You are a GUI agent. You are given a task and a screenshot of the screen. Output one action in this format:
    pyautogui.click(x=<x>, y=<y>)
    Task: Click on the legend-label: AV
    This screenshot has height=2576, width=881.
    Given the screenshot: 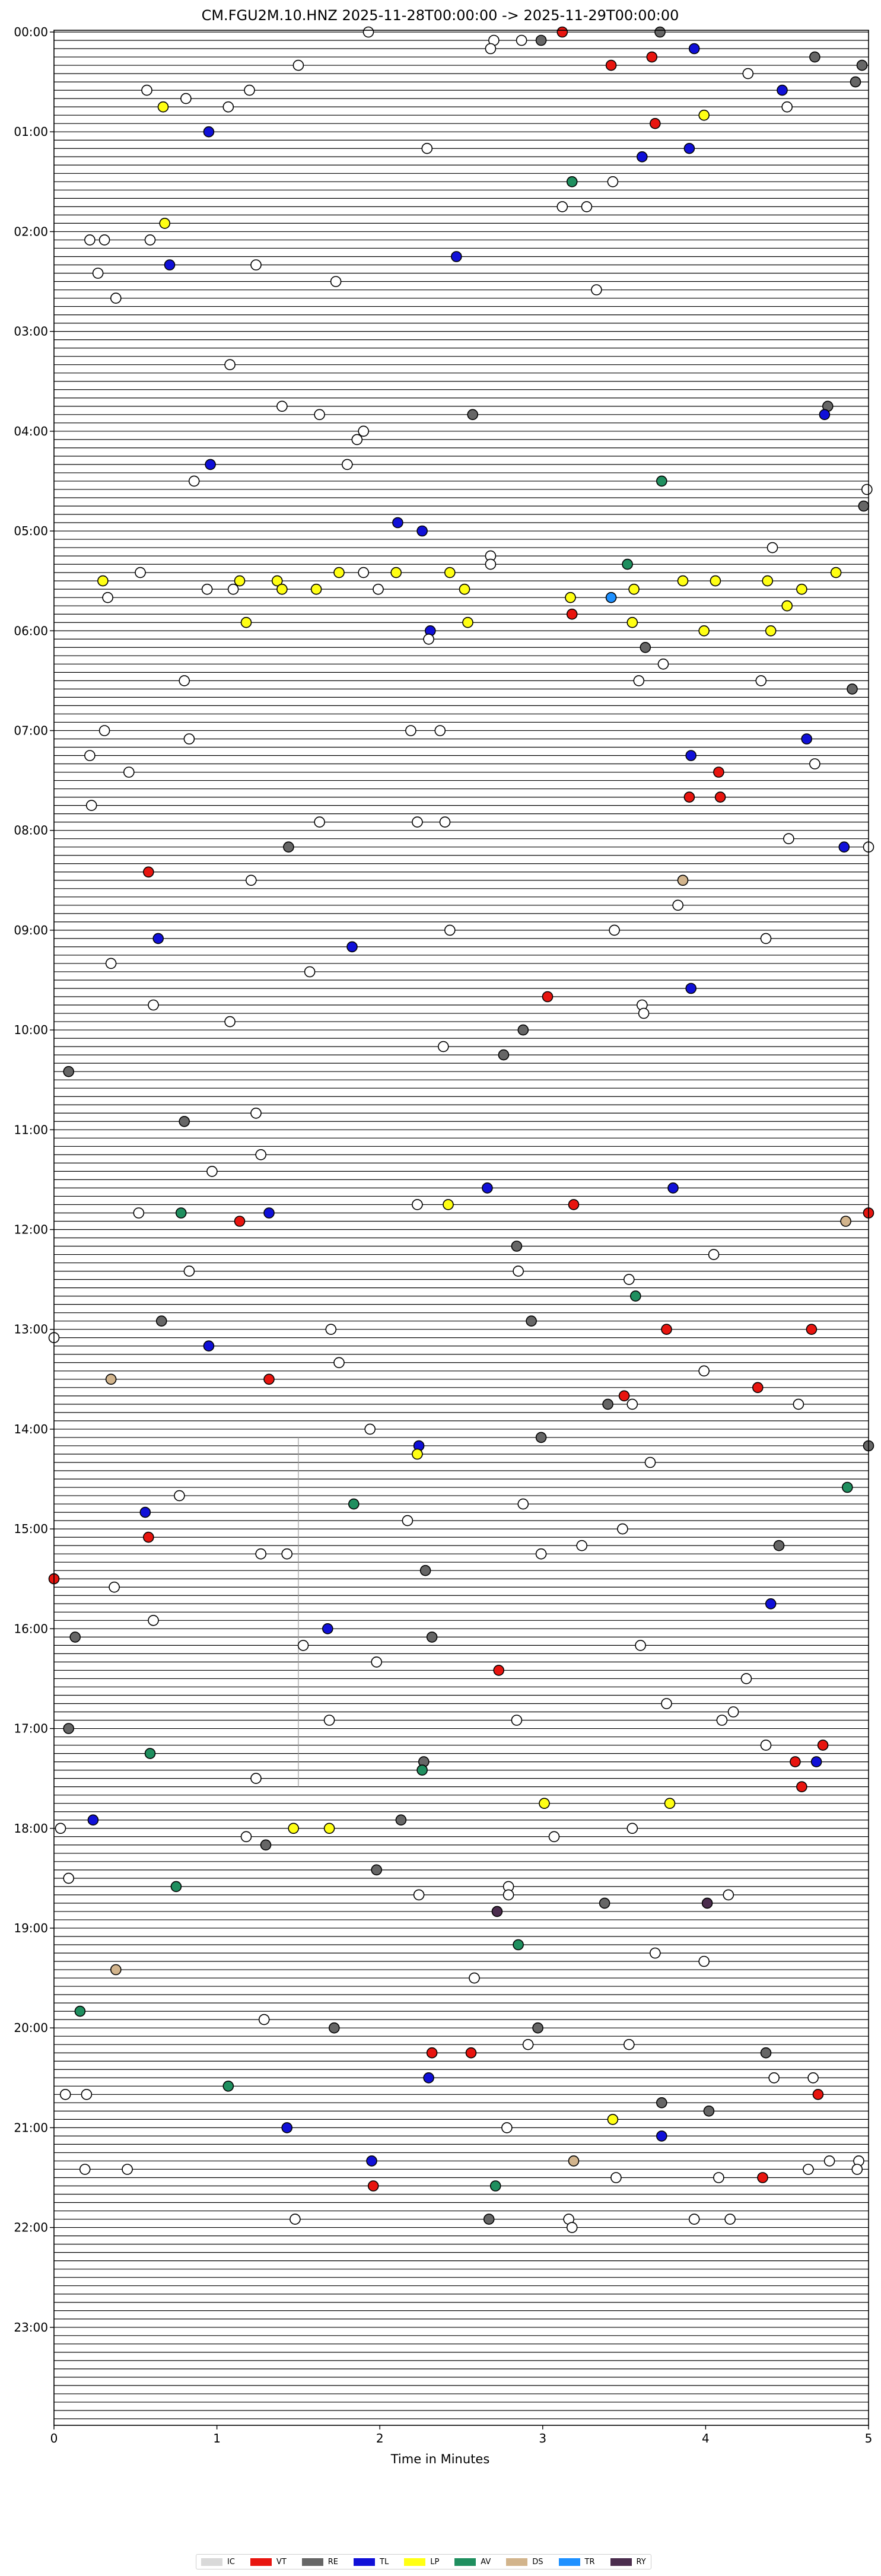 What is the action you would take?
    pyautogui.click(x=486, y=2562)
    